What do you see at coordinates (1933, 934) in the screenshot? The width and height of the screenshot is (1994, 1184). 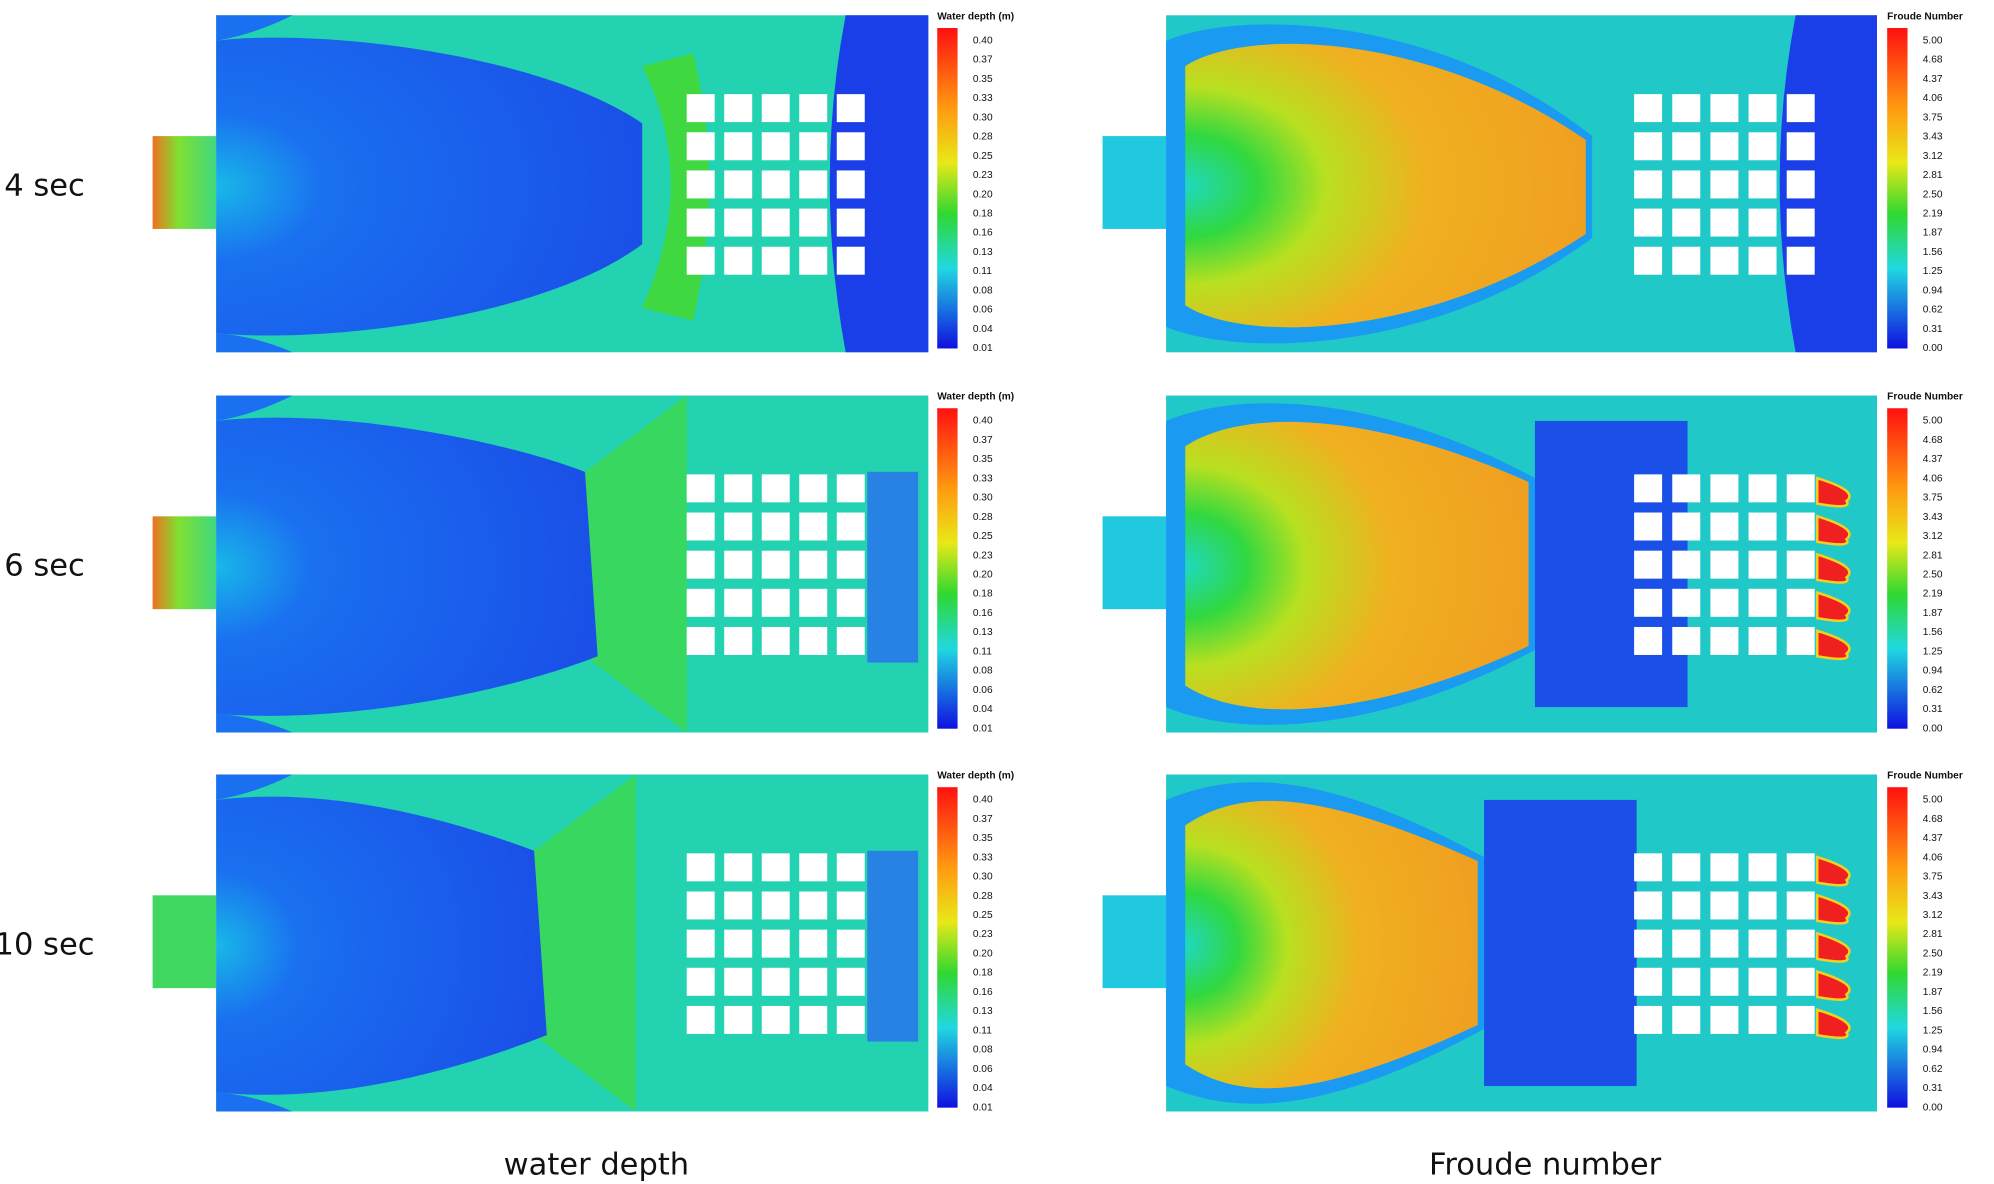 I see `colorbar-tick-label: 2.81` at bounding box center [1933, 934].